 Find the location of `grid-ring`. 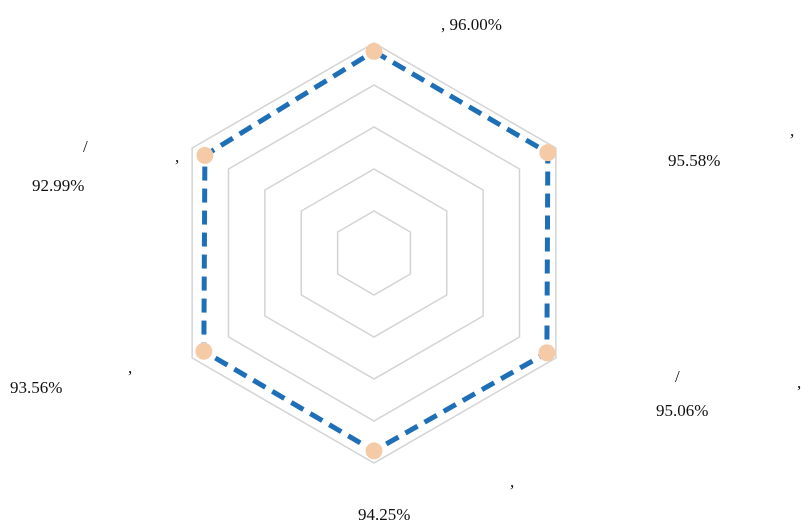

grid-ring is located at coordinates (374, 253).